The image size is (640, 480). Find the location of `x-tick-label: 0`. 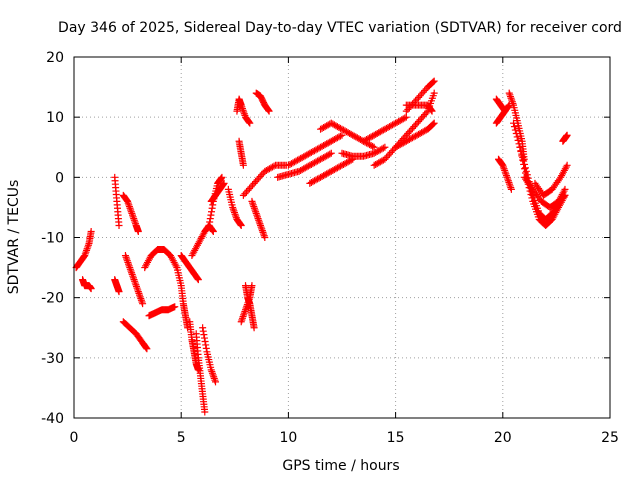

x-tick-label: 0 is located at coordinates (74, 438).